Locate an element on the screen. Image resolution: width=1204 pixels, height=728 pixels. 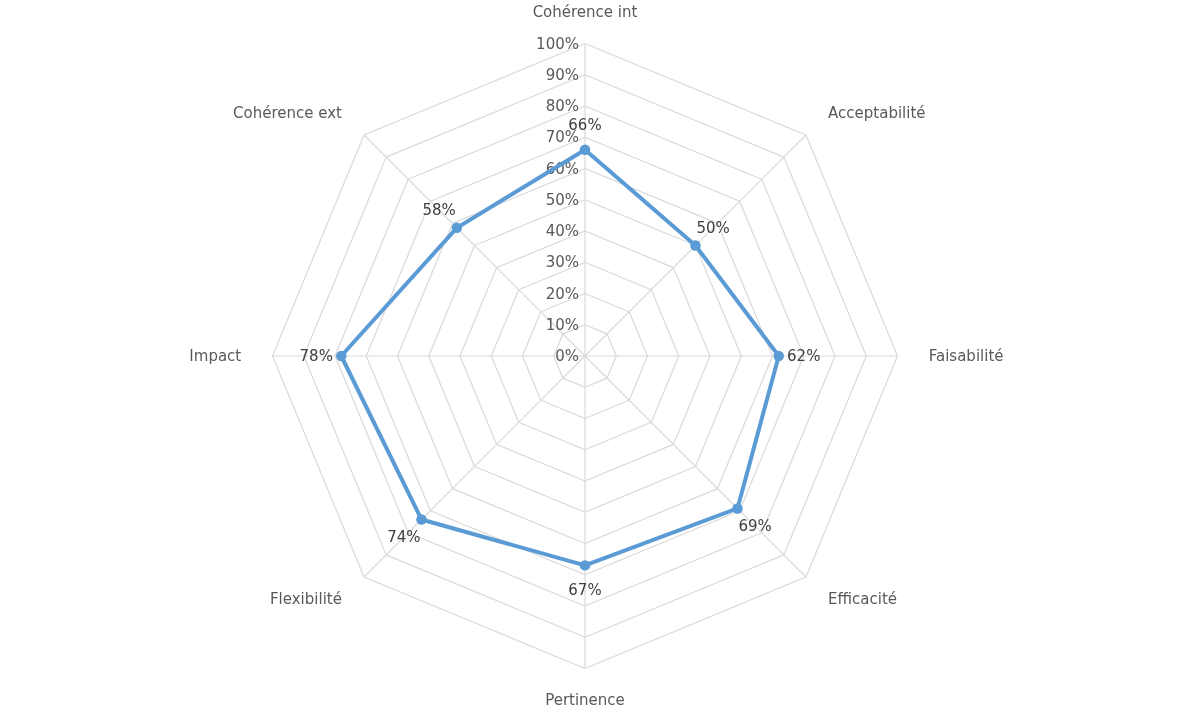
y-tick-label: 100% is located at coordinates (557, 43).